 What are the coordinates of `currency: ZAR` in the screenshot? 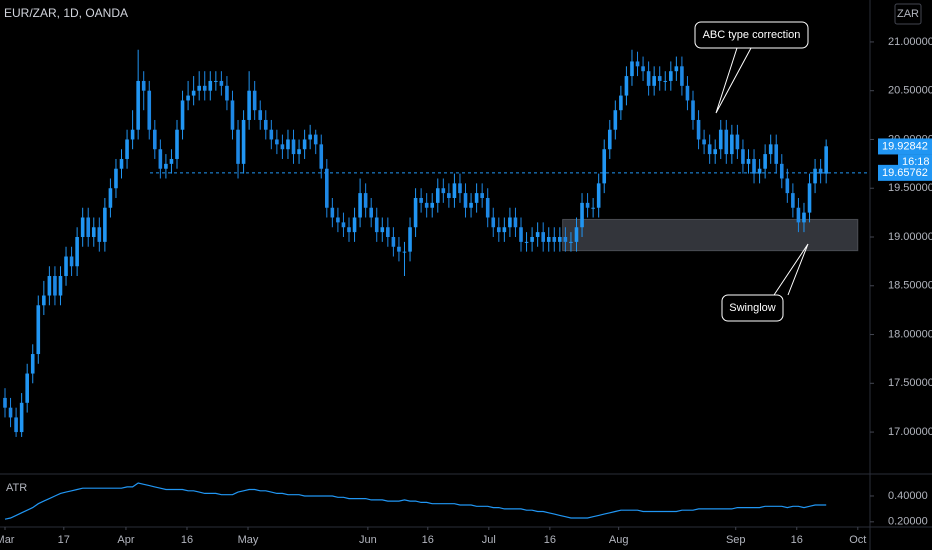 It's located at (908, 14).